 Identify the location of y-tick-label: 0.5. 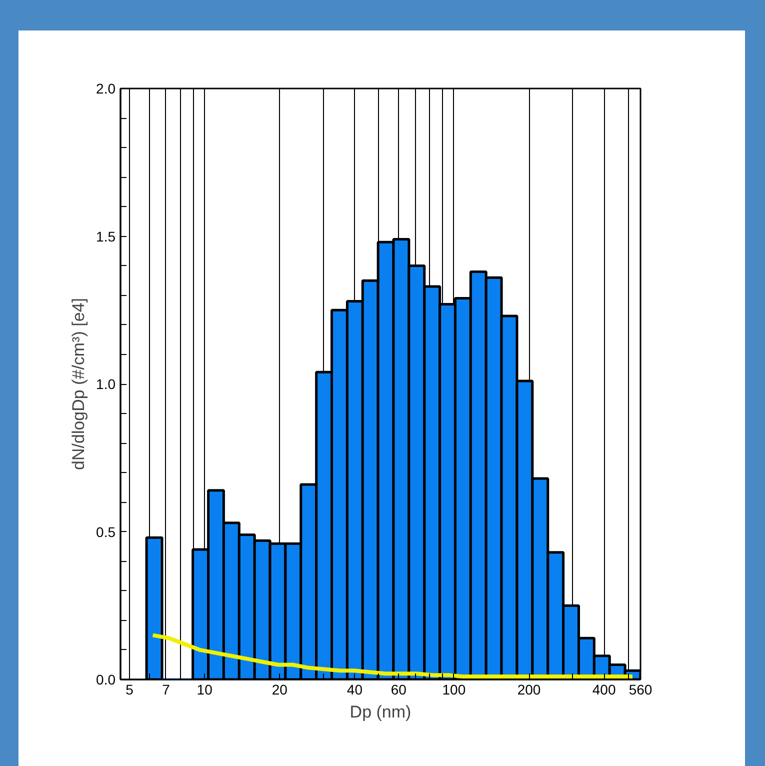
(106, 532).